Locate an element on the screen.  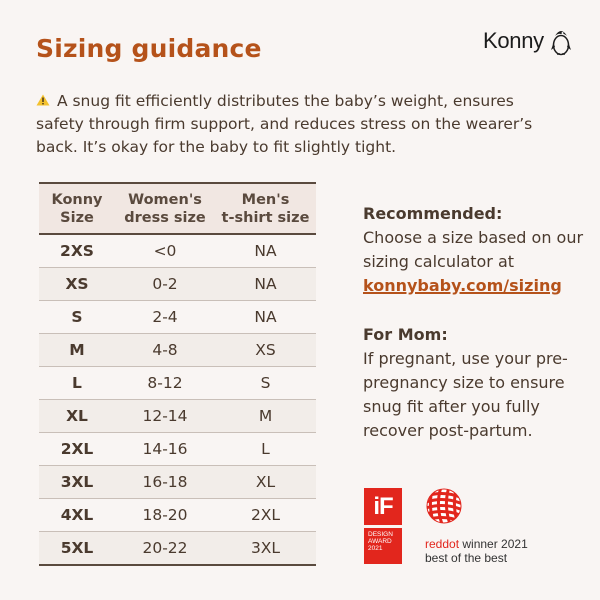
if-award-label: DESIGN AWARD 2021 is located at coordinates (383, 546).